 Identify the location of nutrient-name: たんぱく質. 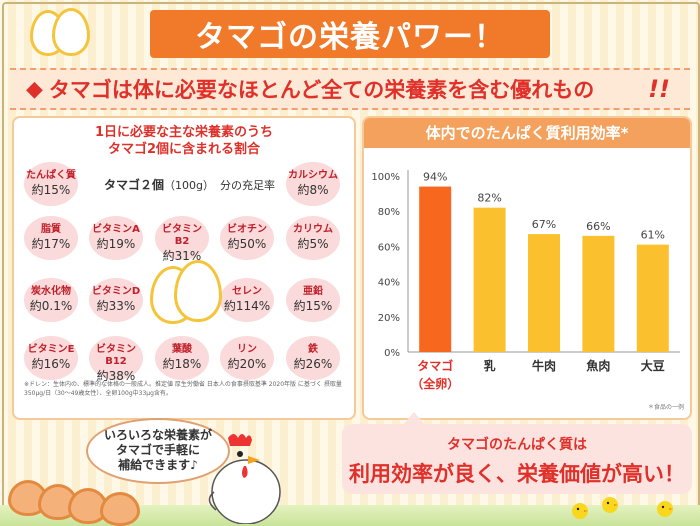
(51, 175).